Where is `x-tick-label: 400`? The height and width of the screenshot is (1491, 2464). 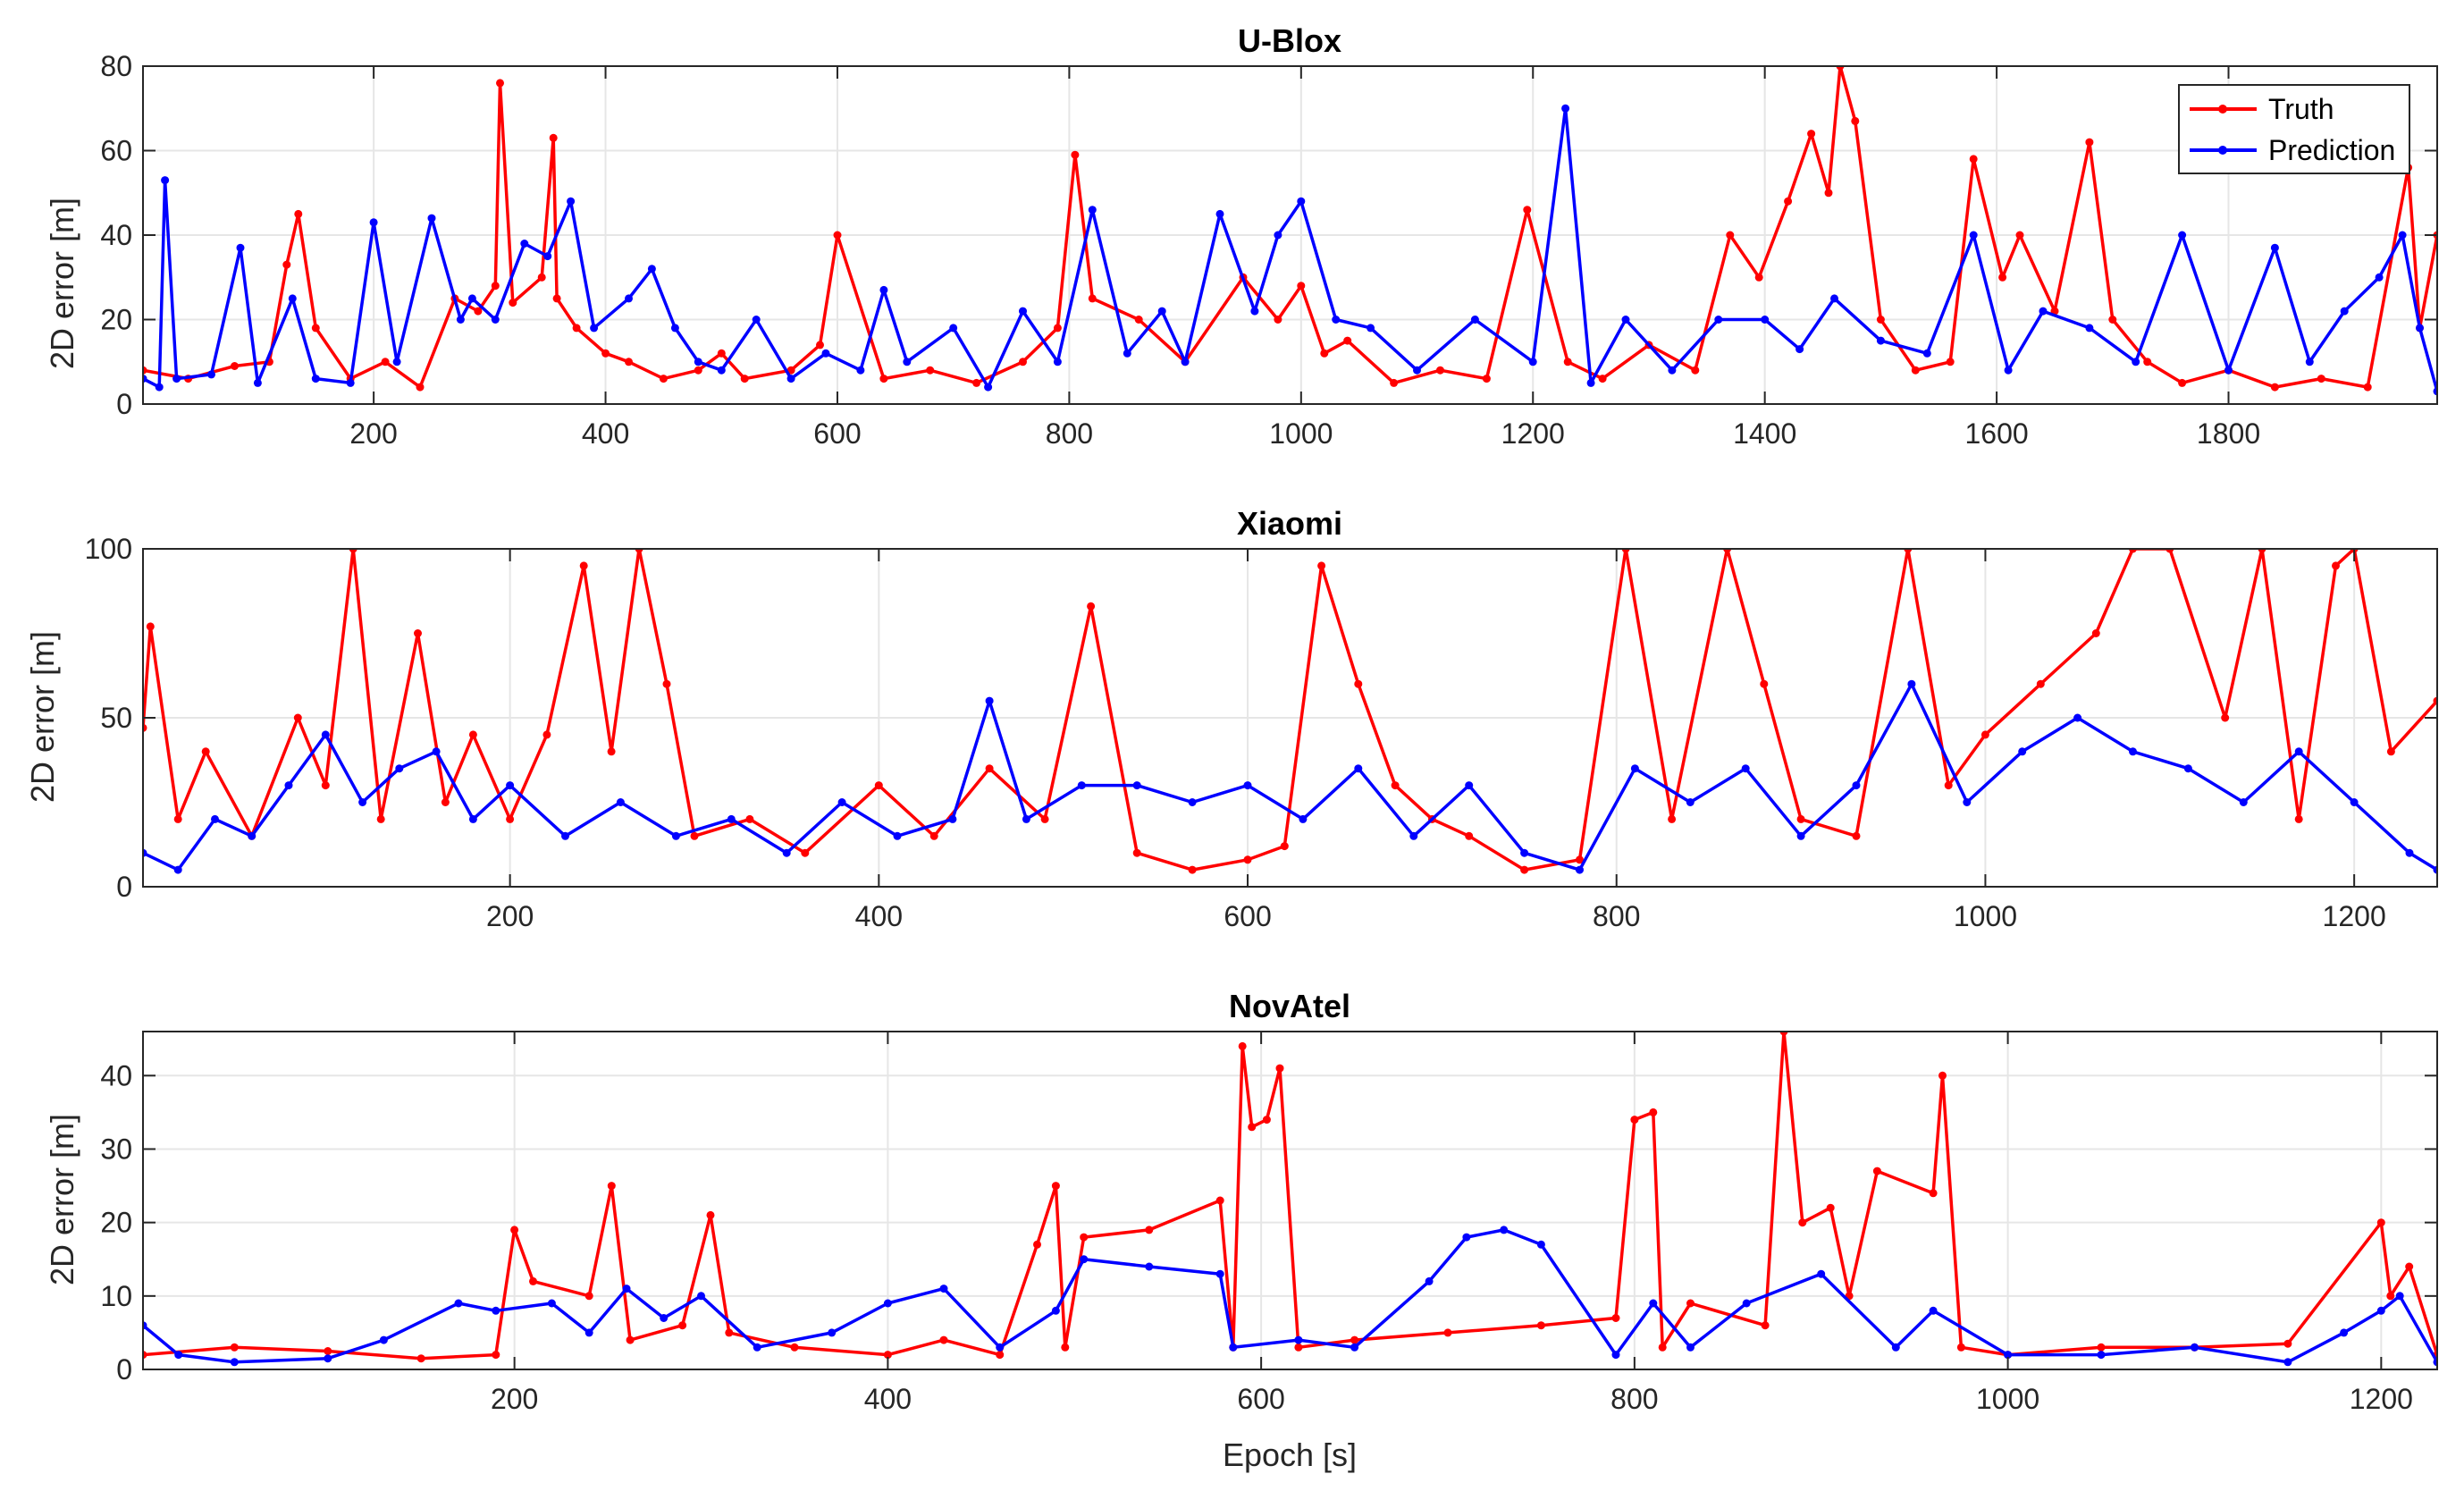
x-tick-label: 400 is located at coordinates (888, 1399).